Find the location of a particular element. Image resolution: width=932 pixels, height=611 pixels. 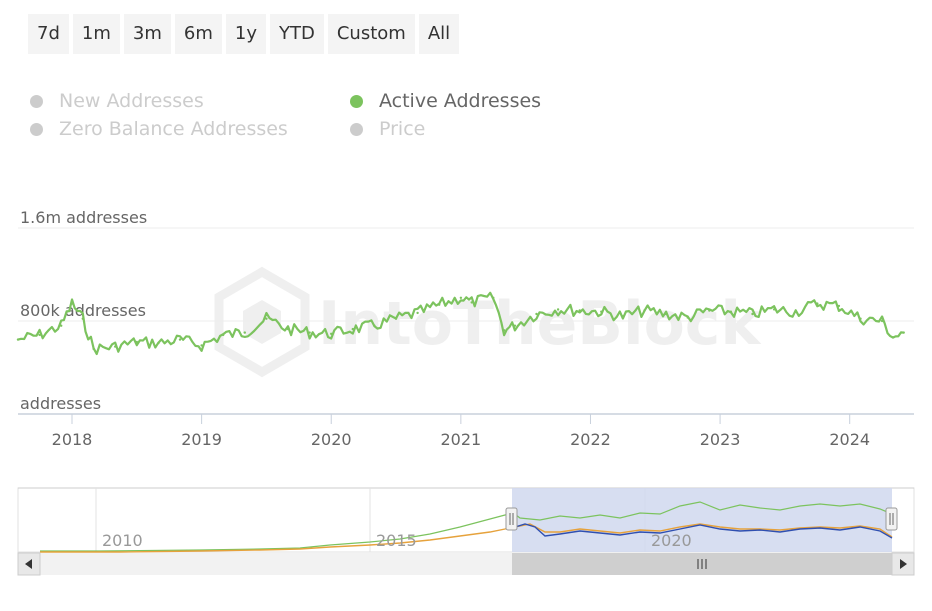

navigator-tick-label: 2020 is located at coordinates (671, 540).